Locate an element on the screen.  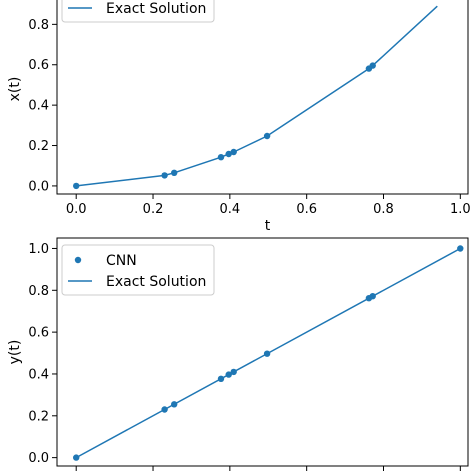
y-axis-label: y(t) is located at coordinates (15, 352).